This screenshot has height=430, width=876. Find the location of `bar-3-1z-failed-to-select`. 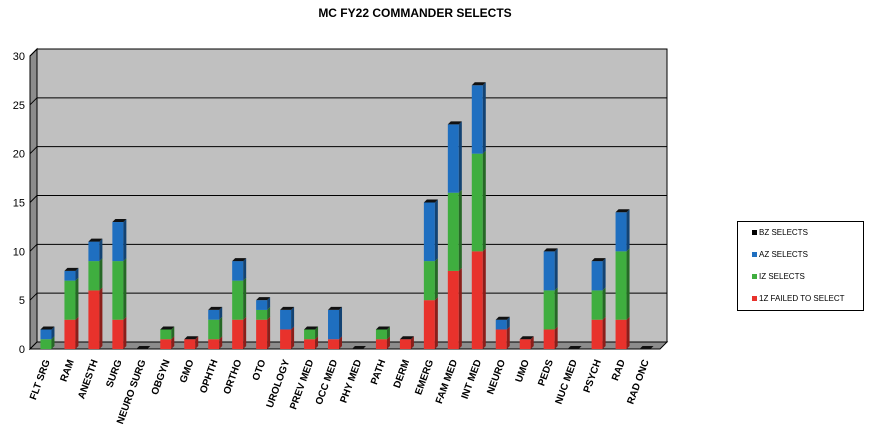

bar-3-1z-failed-to-select is located at coordinates (118, 334).